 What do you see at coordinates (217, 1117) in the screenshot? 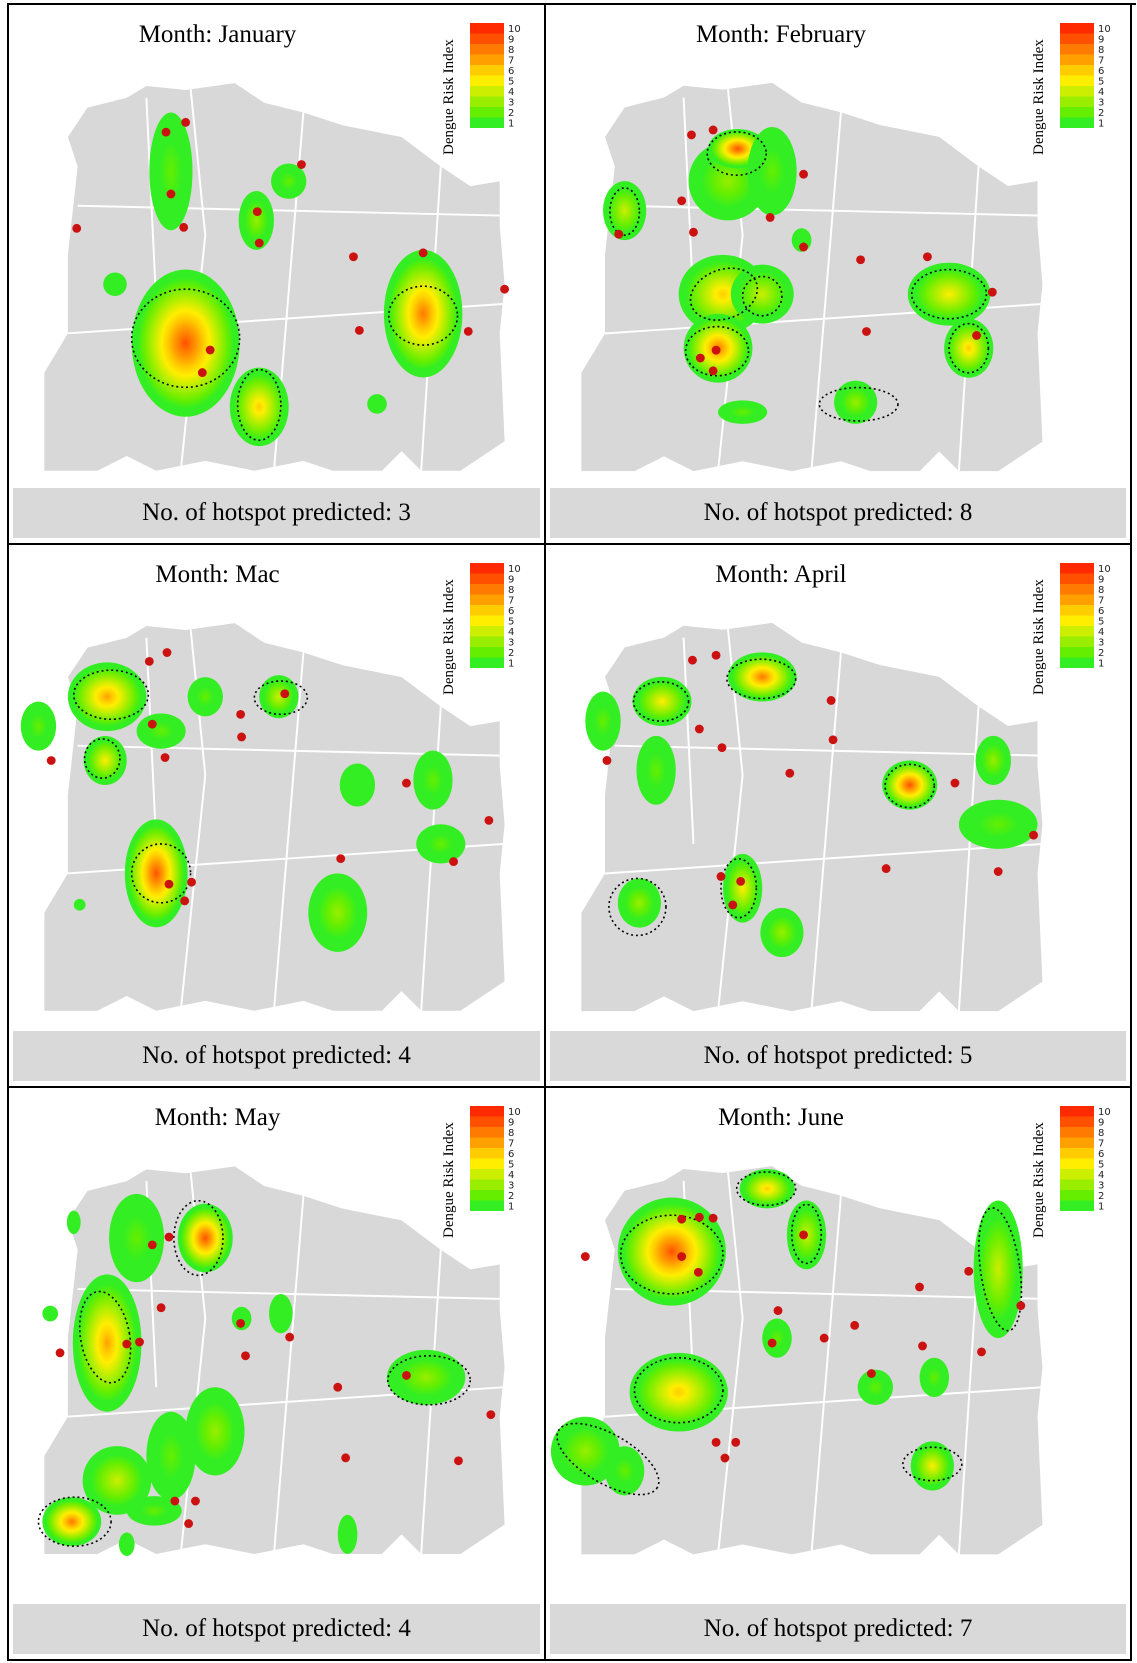
I see `panel-title: Month: May` at bounding box center [217, 1117].